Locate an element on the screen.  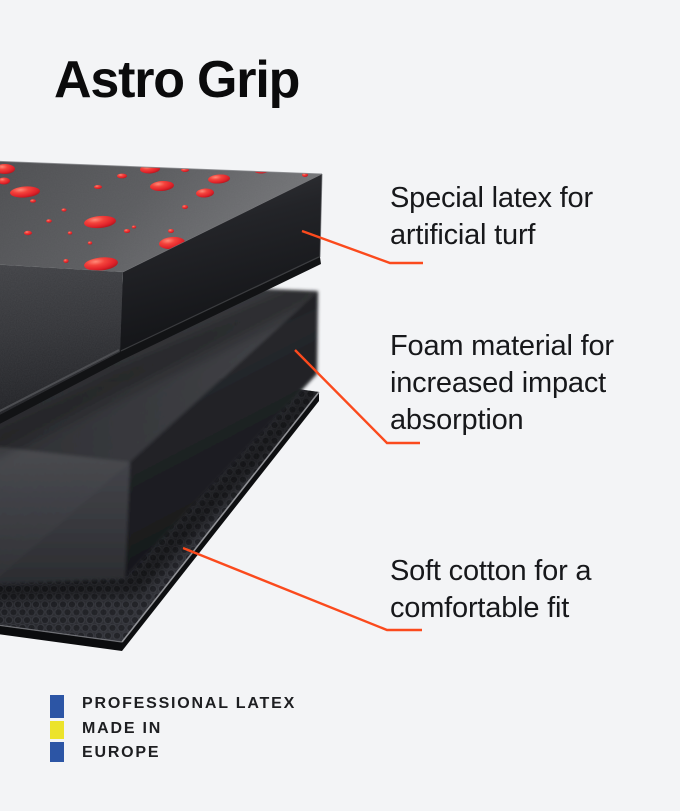
origin-badge: PROFESSIONAL LATEX MADE IN EUROPE is located at coordinates (173, 729).